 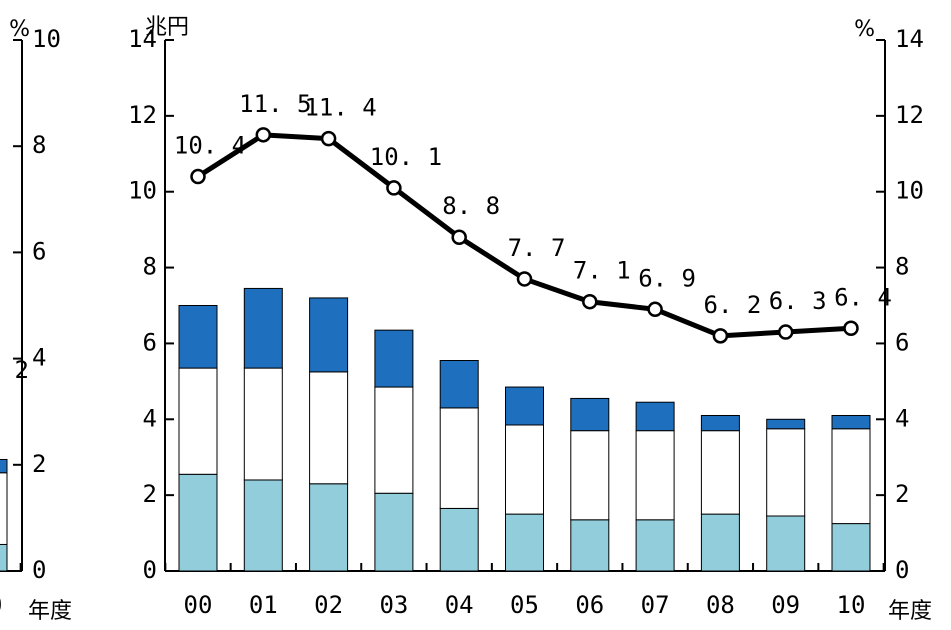 I want to click on data-label: 6. 9, so click(x=667, y=278).